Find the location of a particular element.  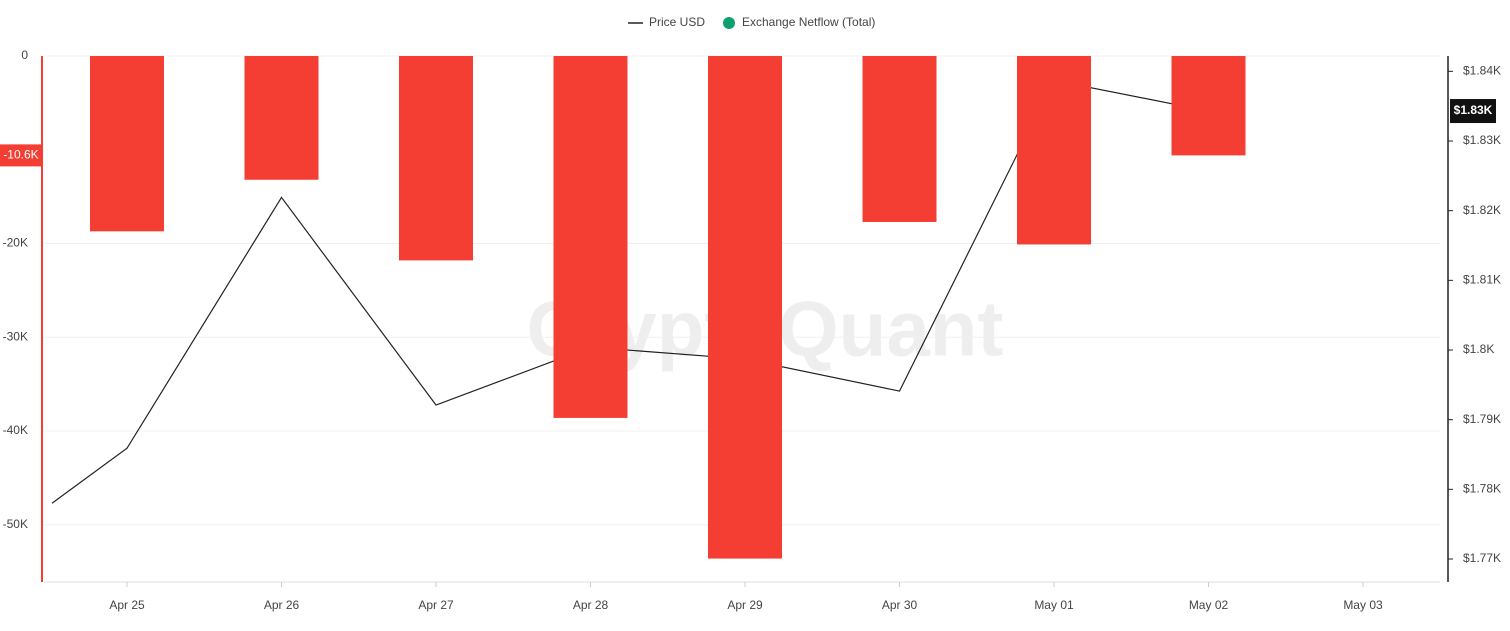

x-tick-label: May 03 is located at coordinates (1363, 605).